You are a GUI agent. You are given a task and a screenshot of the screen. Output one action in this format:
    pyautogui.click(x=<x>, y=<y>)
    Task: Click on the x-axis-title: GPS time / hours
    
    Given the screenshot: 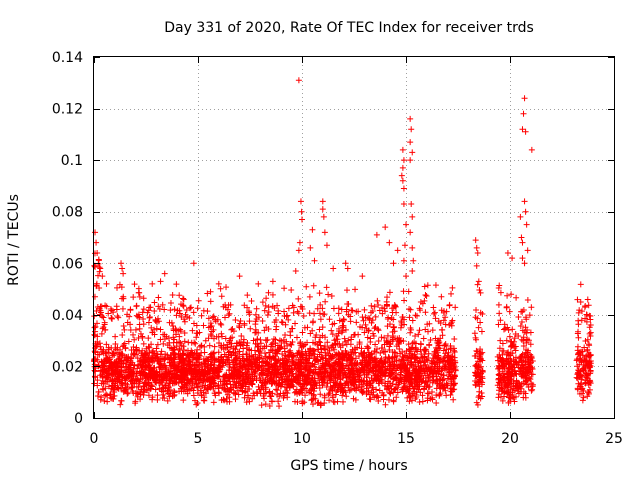 What is the action you would take?
    pyautogui.click(x=348, y=466)
    